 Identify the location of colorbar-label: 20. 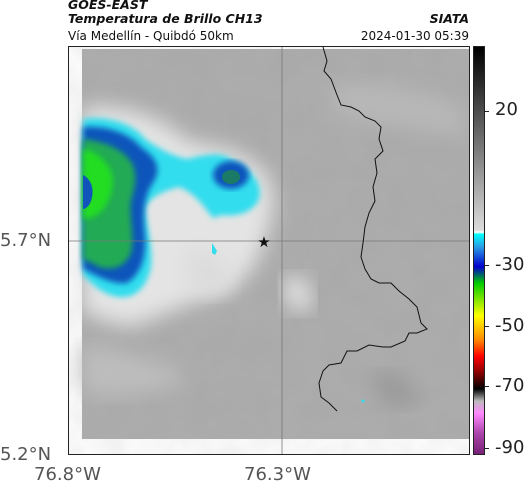
(506, 109).